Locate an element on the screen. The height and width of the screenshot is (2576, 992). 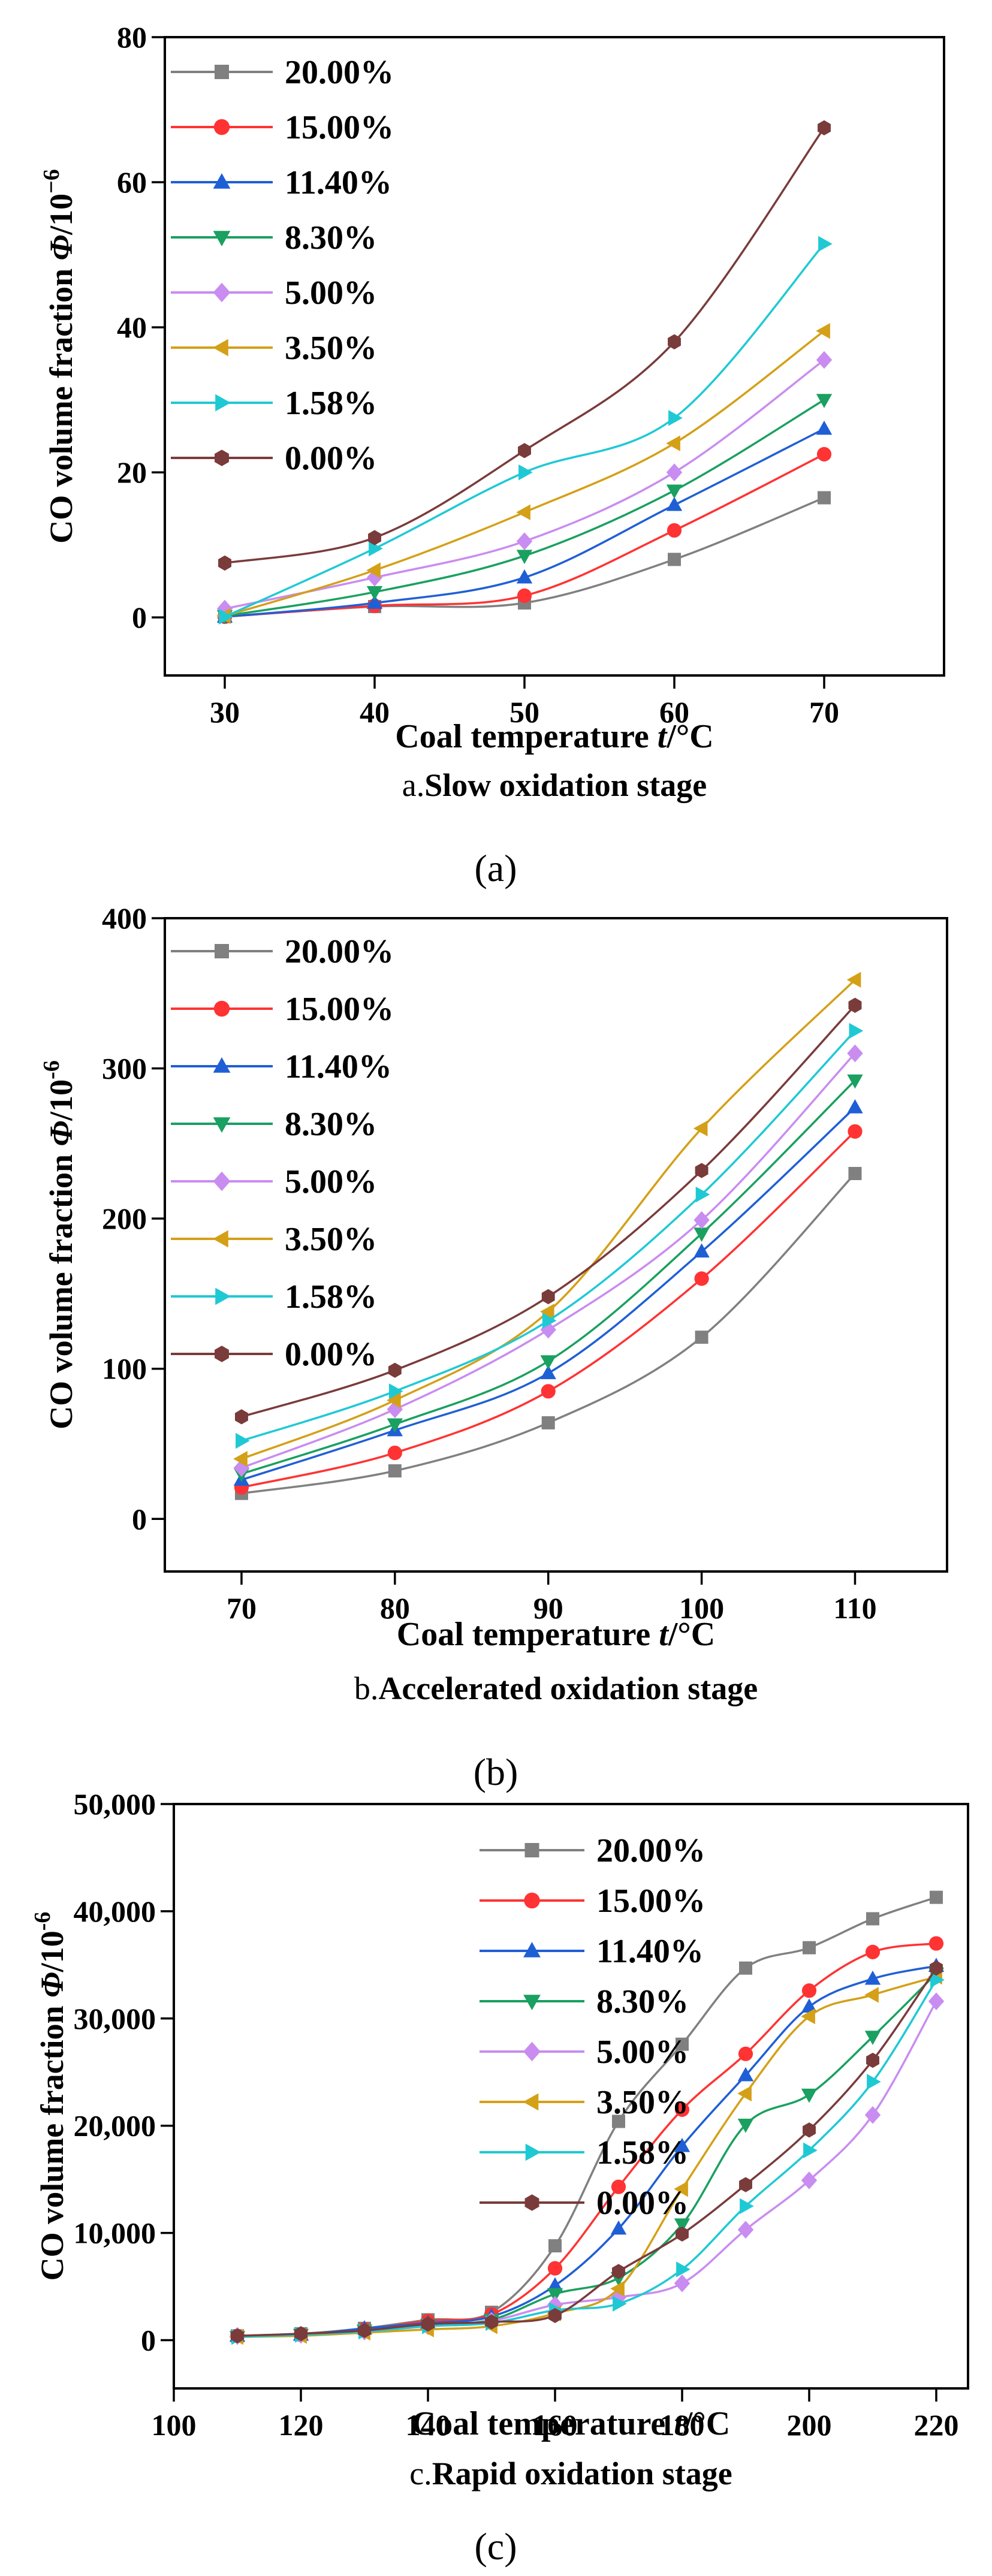
legend-entry-label: 5.00% is located at coordinates (331, 1181).